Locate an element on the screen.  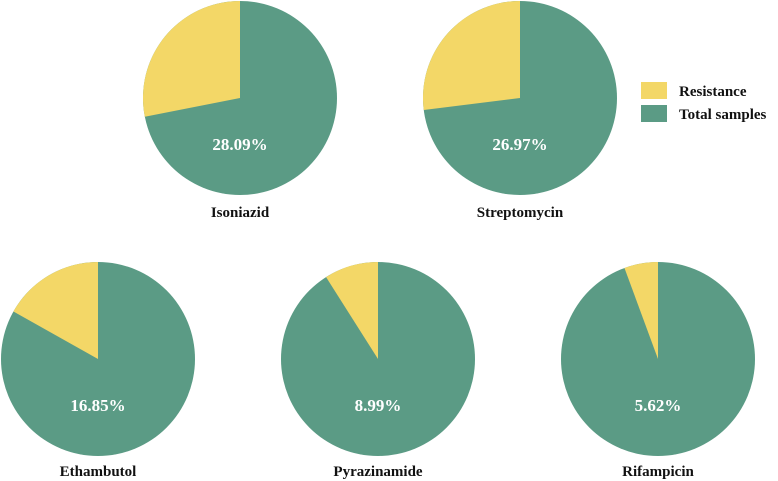
pie-rifampicin: 5.62% Rifampicin is located at coordinates (658, 371).